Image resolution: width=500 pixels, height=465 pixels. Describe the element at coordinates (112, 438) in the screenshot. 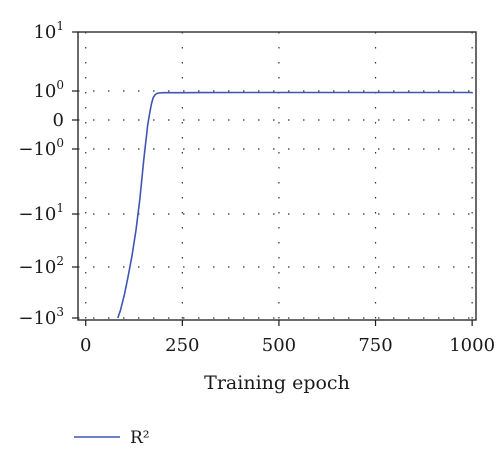

I see `legend: R²` at that location.